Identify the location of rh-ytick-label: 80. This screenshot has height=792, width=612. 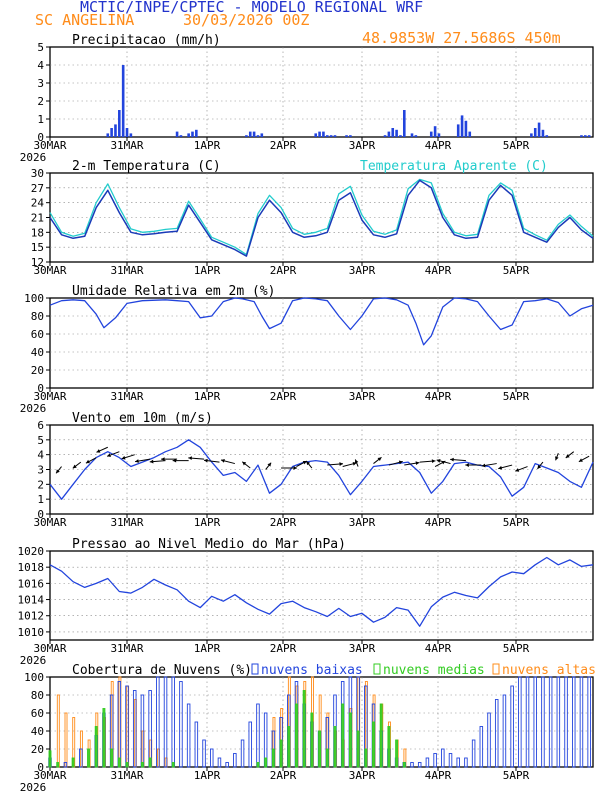
(37, 316).